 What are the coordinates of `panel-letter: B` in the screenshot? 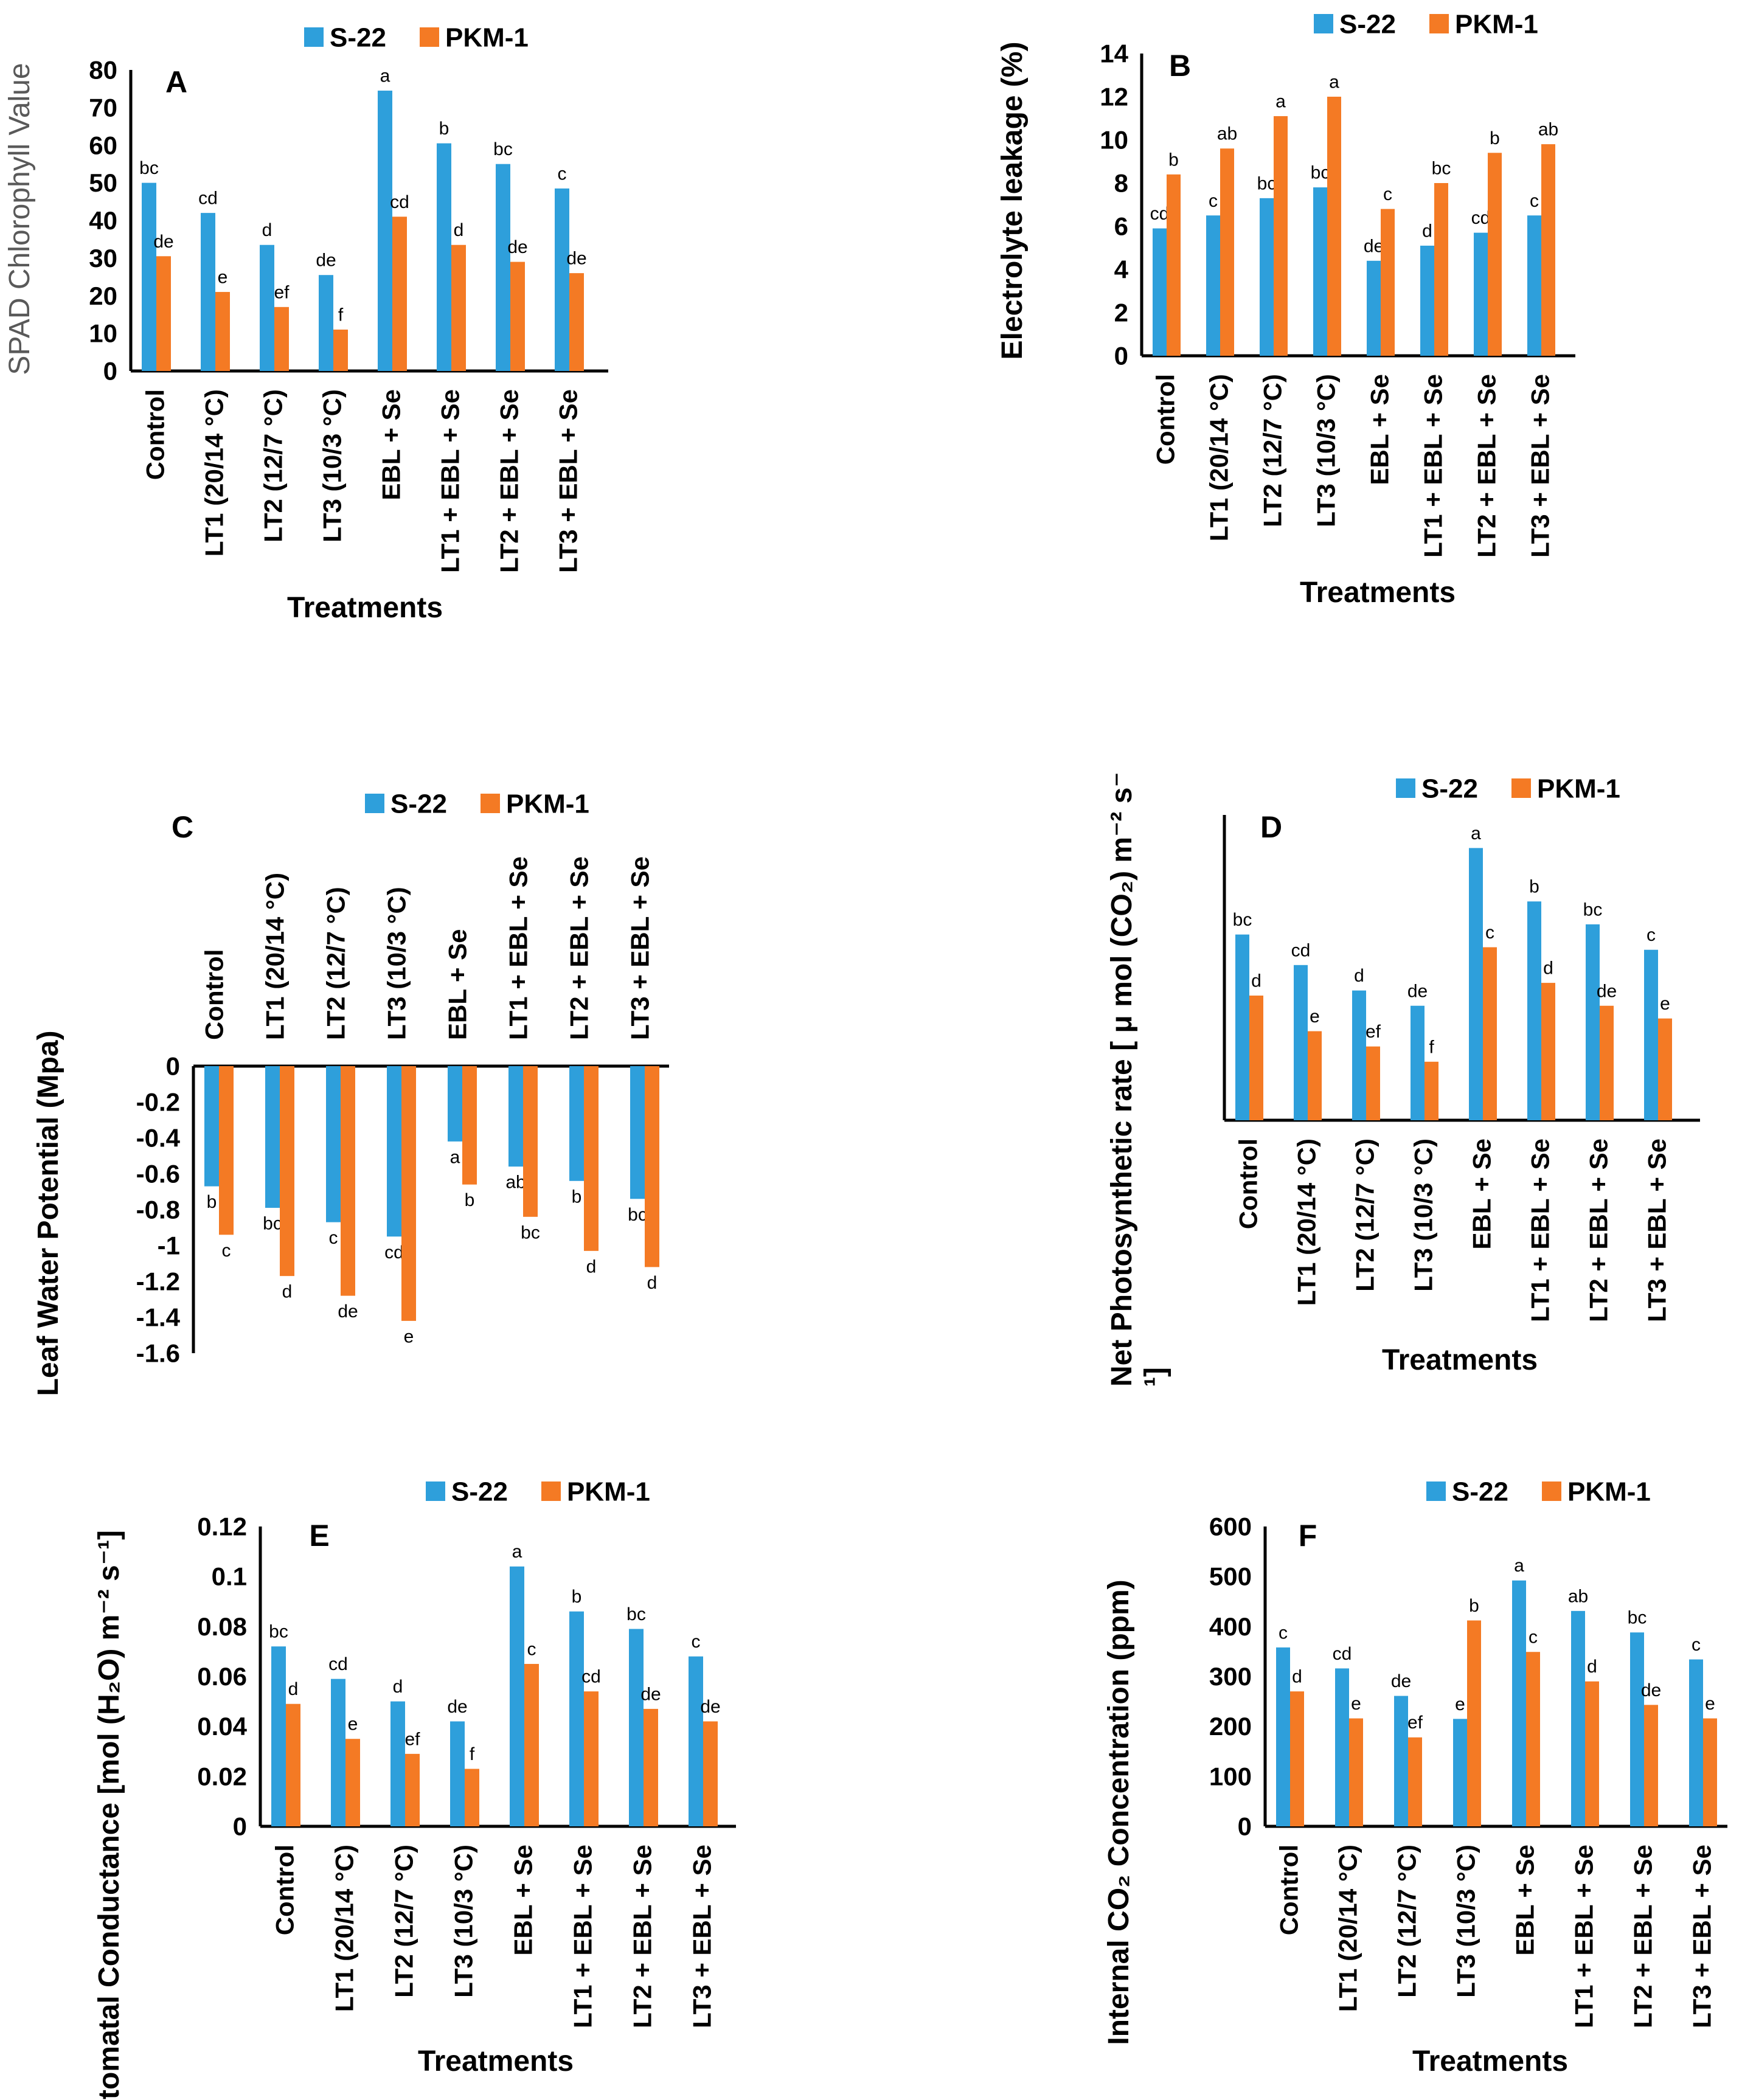 It's located at (1180, 66).